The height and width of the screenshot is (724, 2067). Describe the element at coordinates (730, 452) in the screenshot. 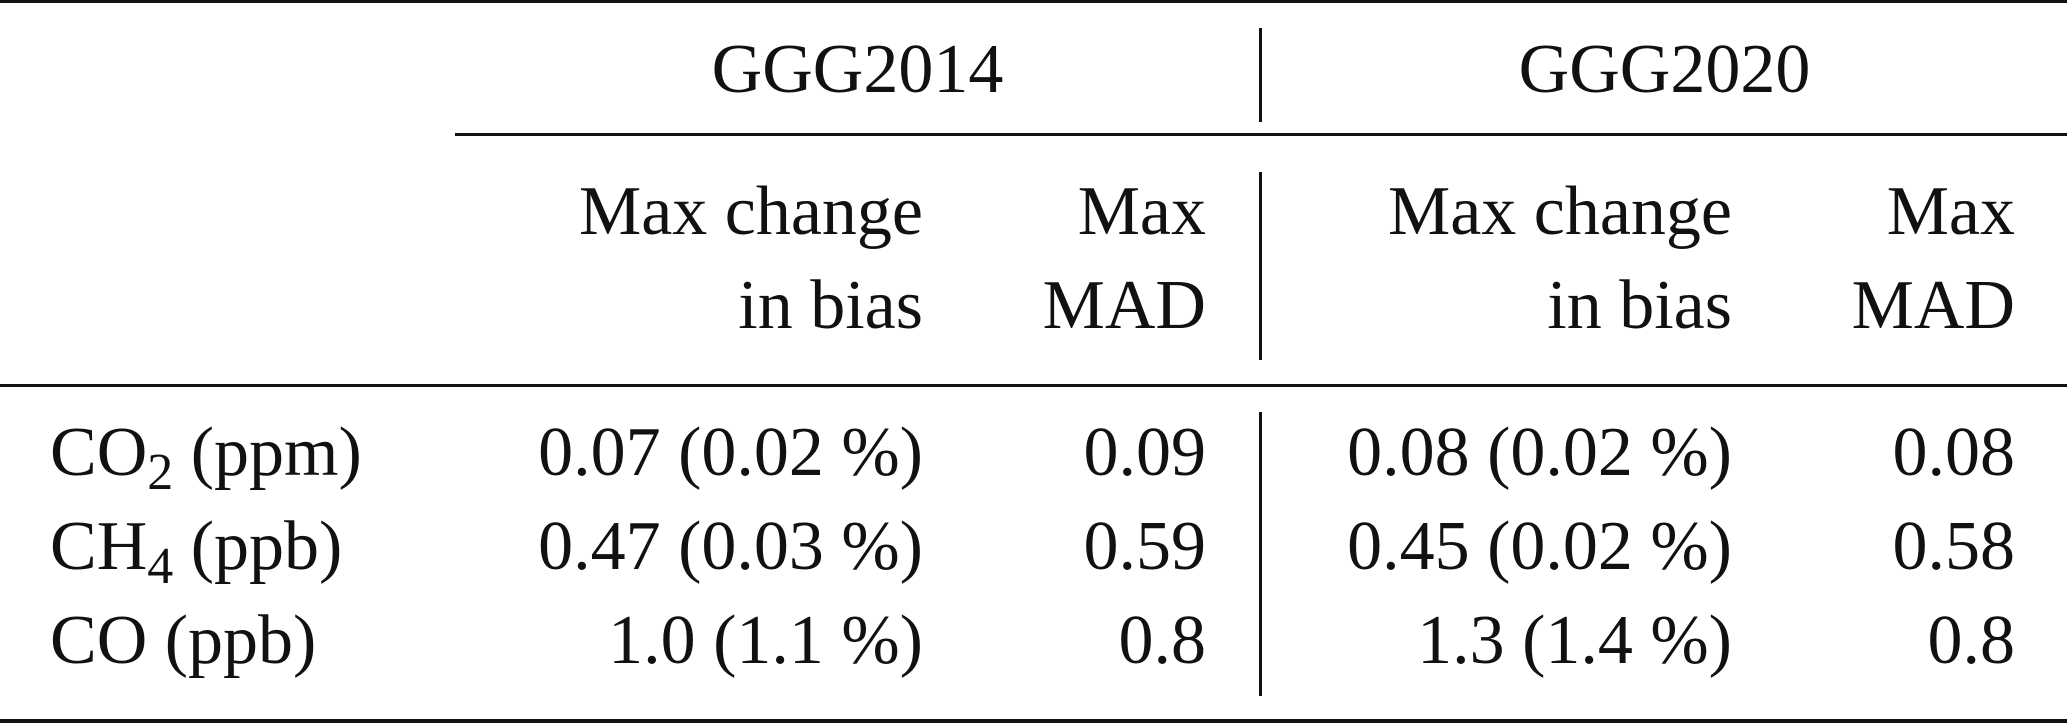

I see `ggg2014-bias-cell: 0.07 (0.02 %)` at that location.